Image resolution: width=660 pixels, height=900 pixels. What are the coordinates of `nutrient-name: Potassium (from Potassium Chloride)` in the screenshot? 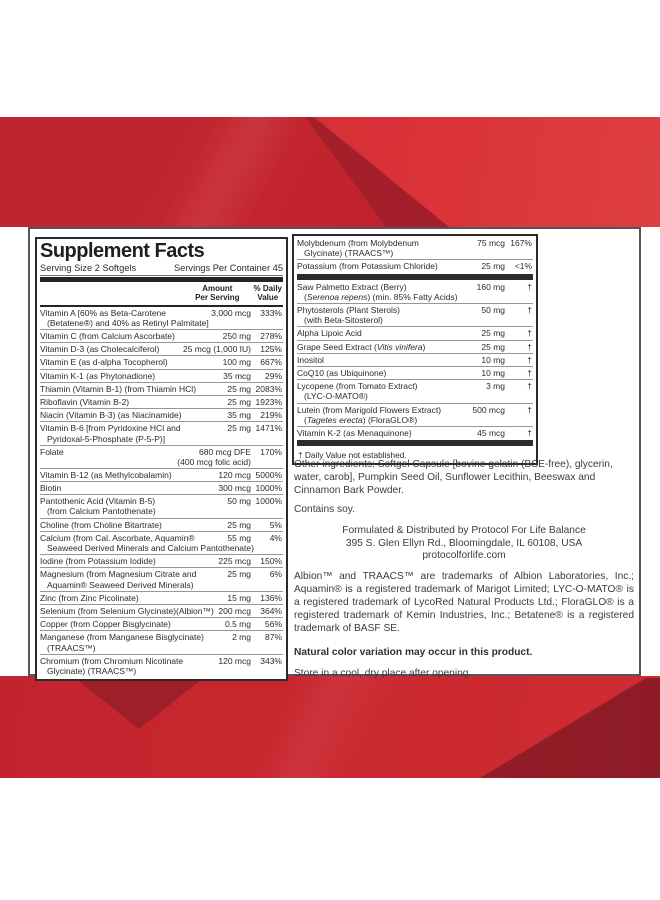 It's located at (367, 266).